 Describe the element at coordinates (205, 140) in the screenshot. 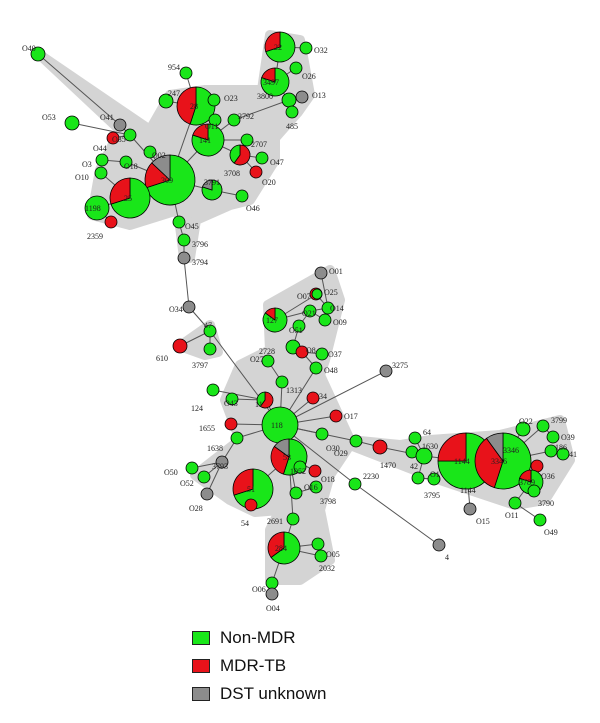

I see `node-label: 141` at that location.